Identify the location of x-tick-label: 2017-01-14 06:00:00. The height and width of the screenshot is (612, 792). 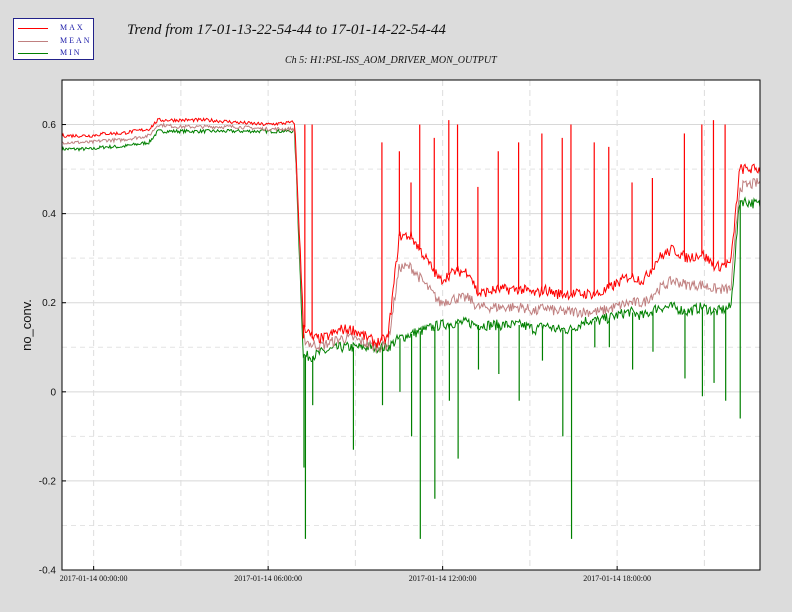
(268, 578).